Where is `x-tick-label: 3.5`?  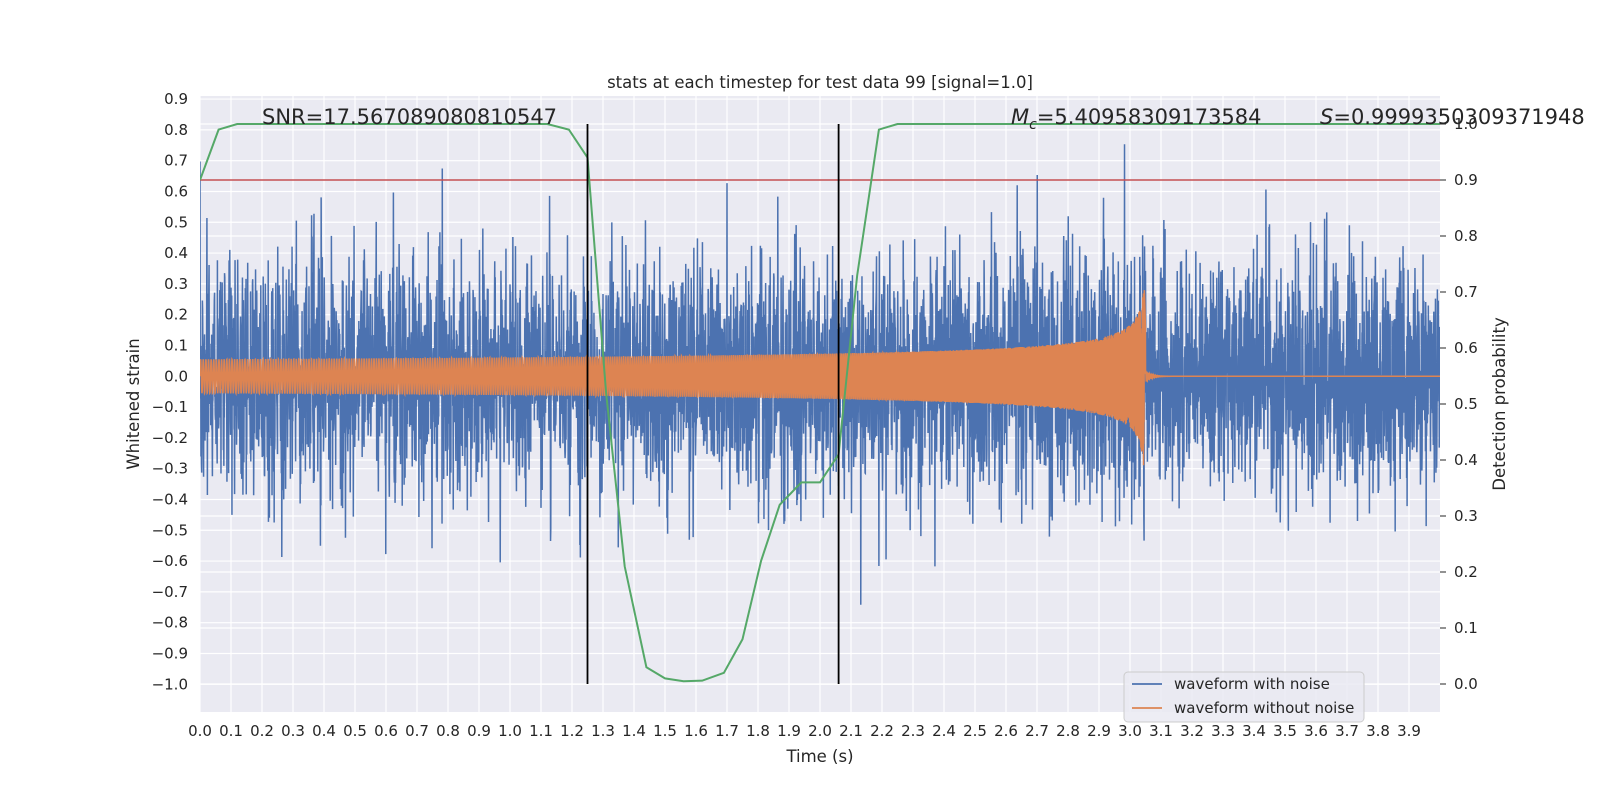 x-tick-label: 3.5 is located at coordinates (1285, 731).